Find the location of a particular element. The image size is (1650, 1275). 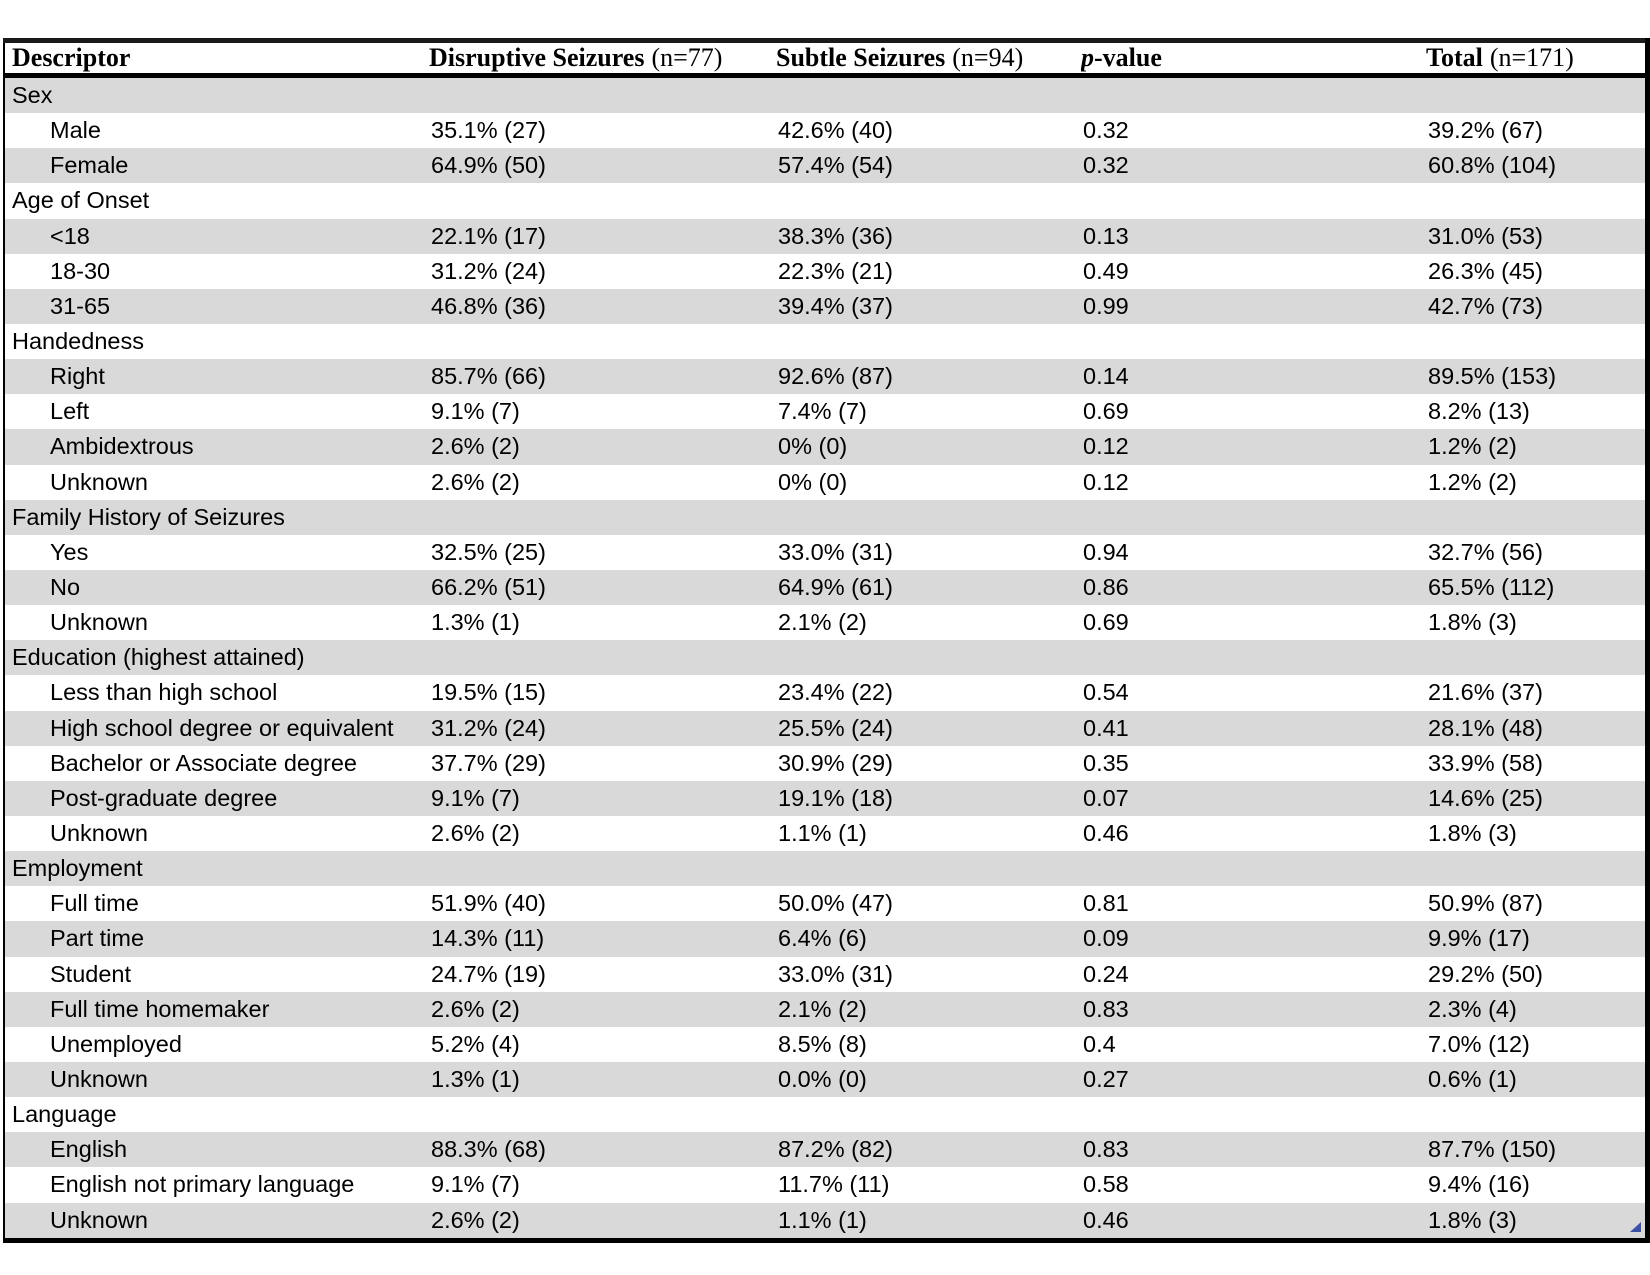

row-label: Post-graduate degree is located at coordinates (164, 797).